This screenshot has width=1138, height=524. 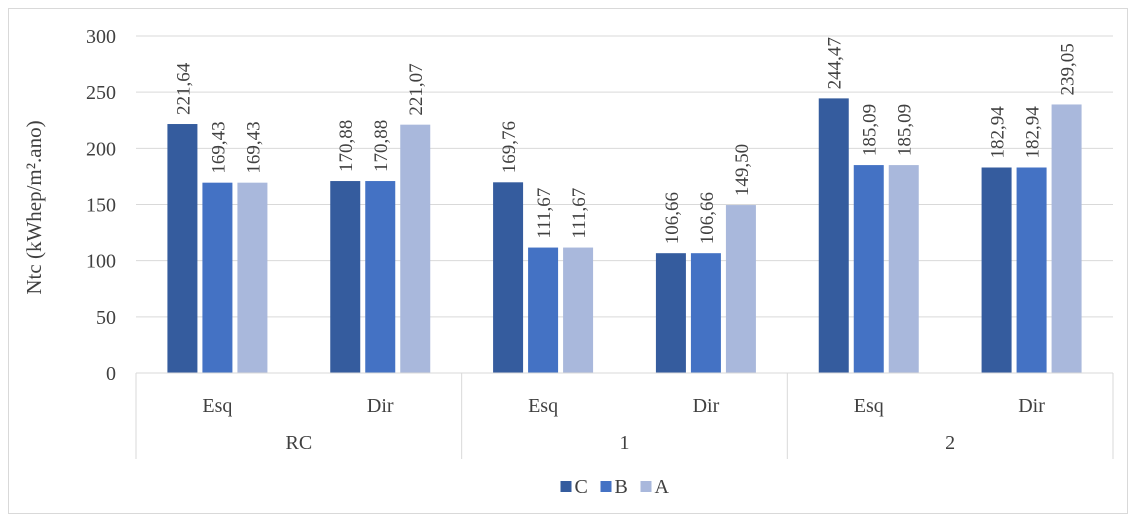 I want to click on data-label: 221,64, so click(x=183, y=88).